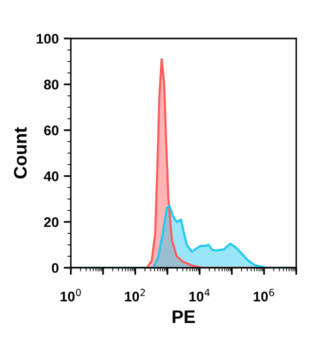 This screenshot has width=322, height=350. What do you see at coordinates (47, 39) in the screenshot?
I see `y-tick-label: 100` at bounding box center [47, 39].